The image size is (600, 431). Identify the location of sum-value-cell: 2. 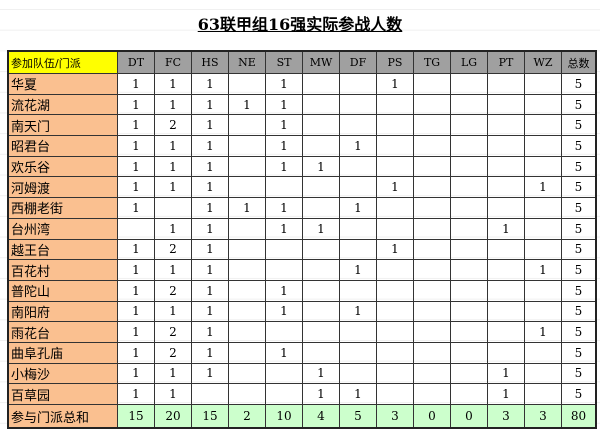
(247, 416).